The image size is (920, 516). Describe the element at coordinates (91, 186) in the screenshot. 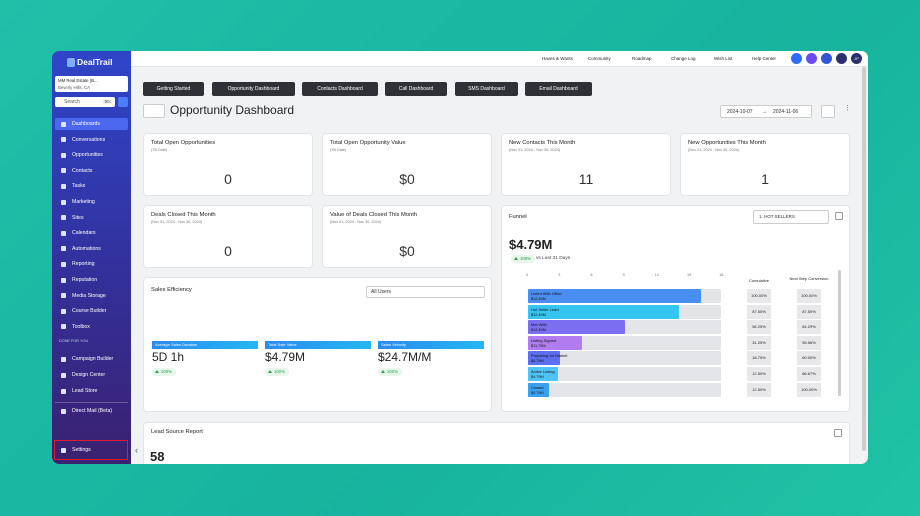

I see `nav-item: Tasks` at that location.